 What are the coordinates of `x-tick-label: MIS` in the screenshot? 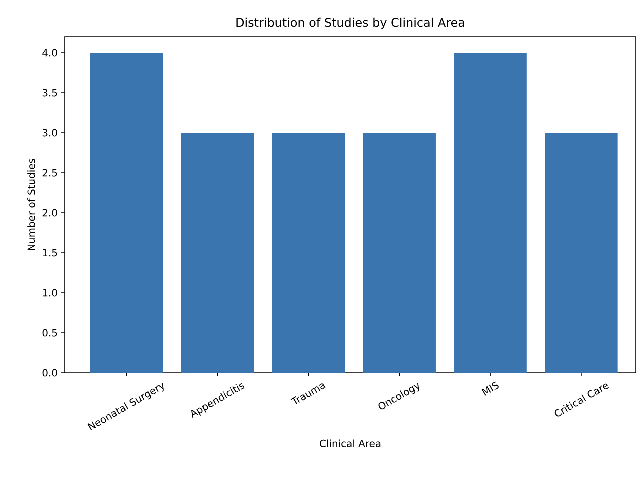 It's located at (490, 389).